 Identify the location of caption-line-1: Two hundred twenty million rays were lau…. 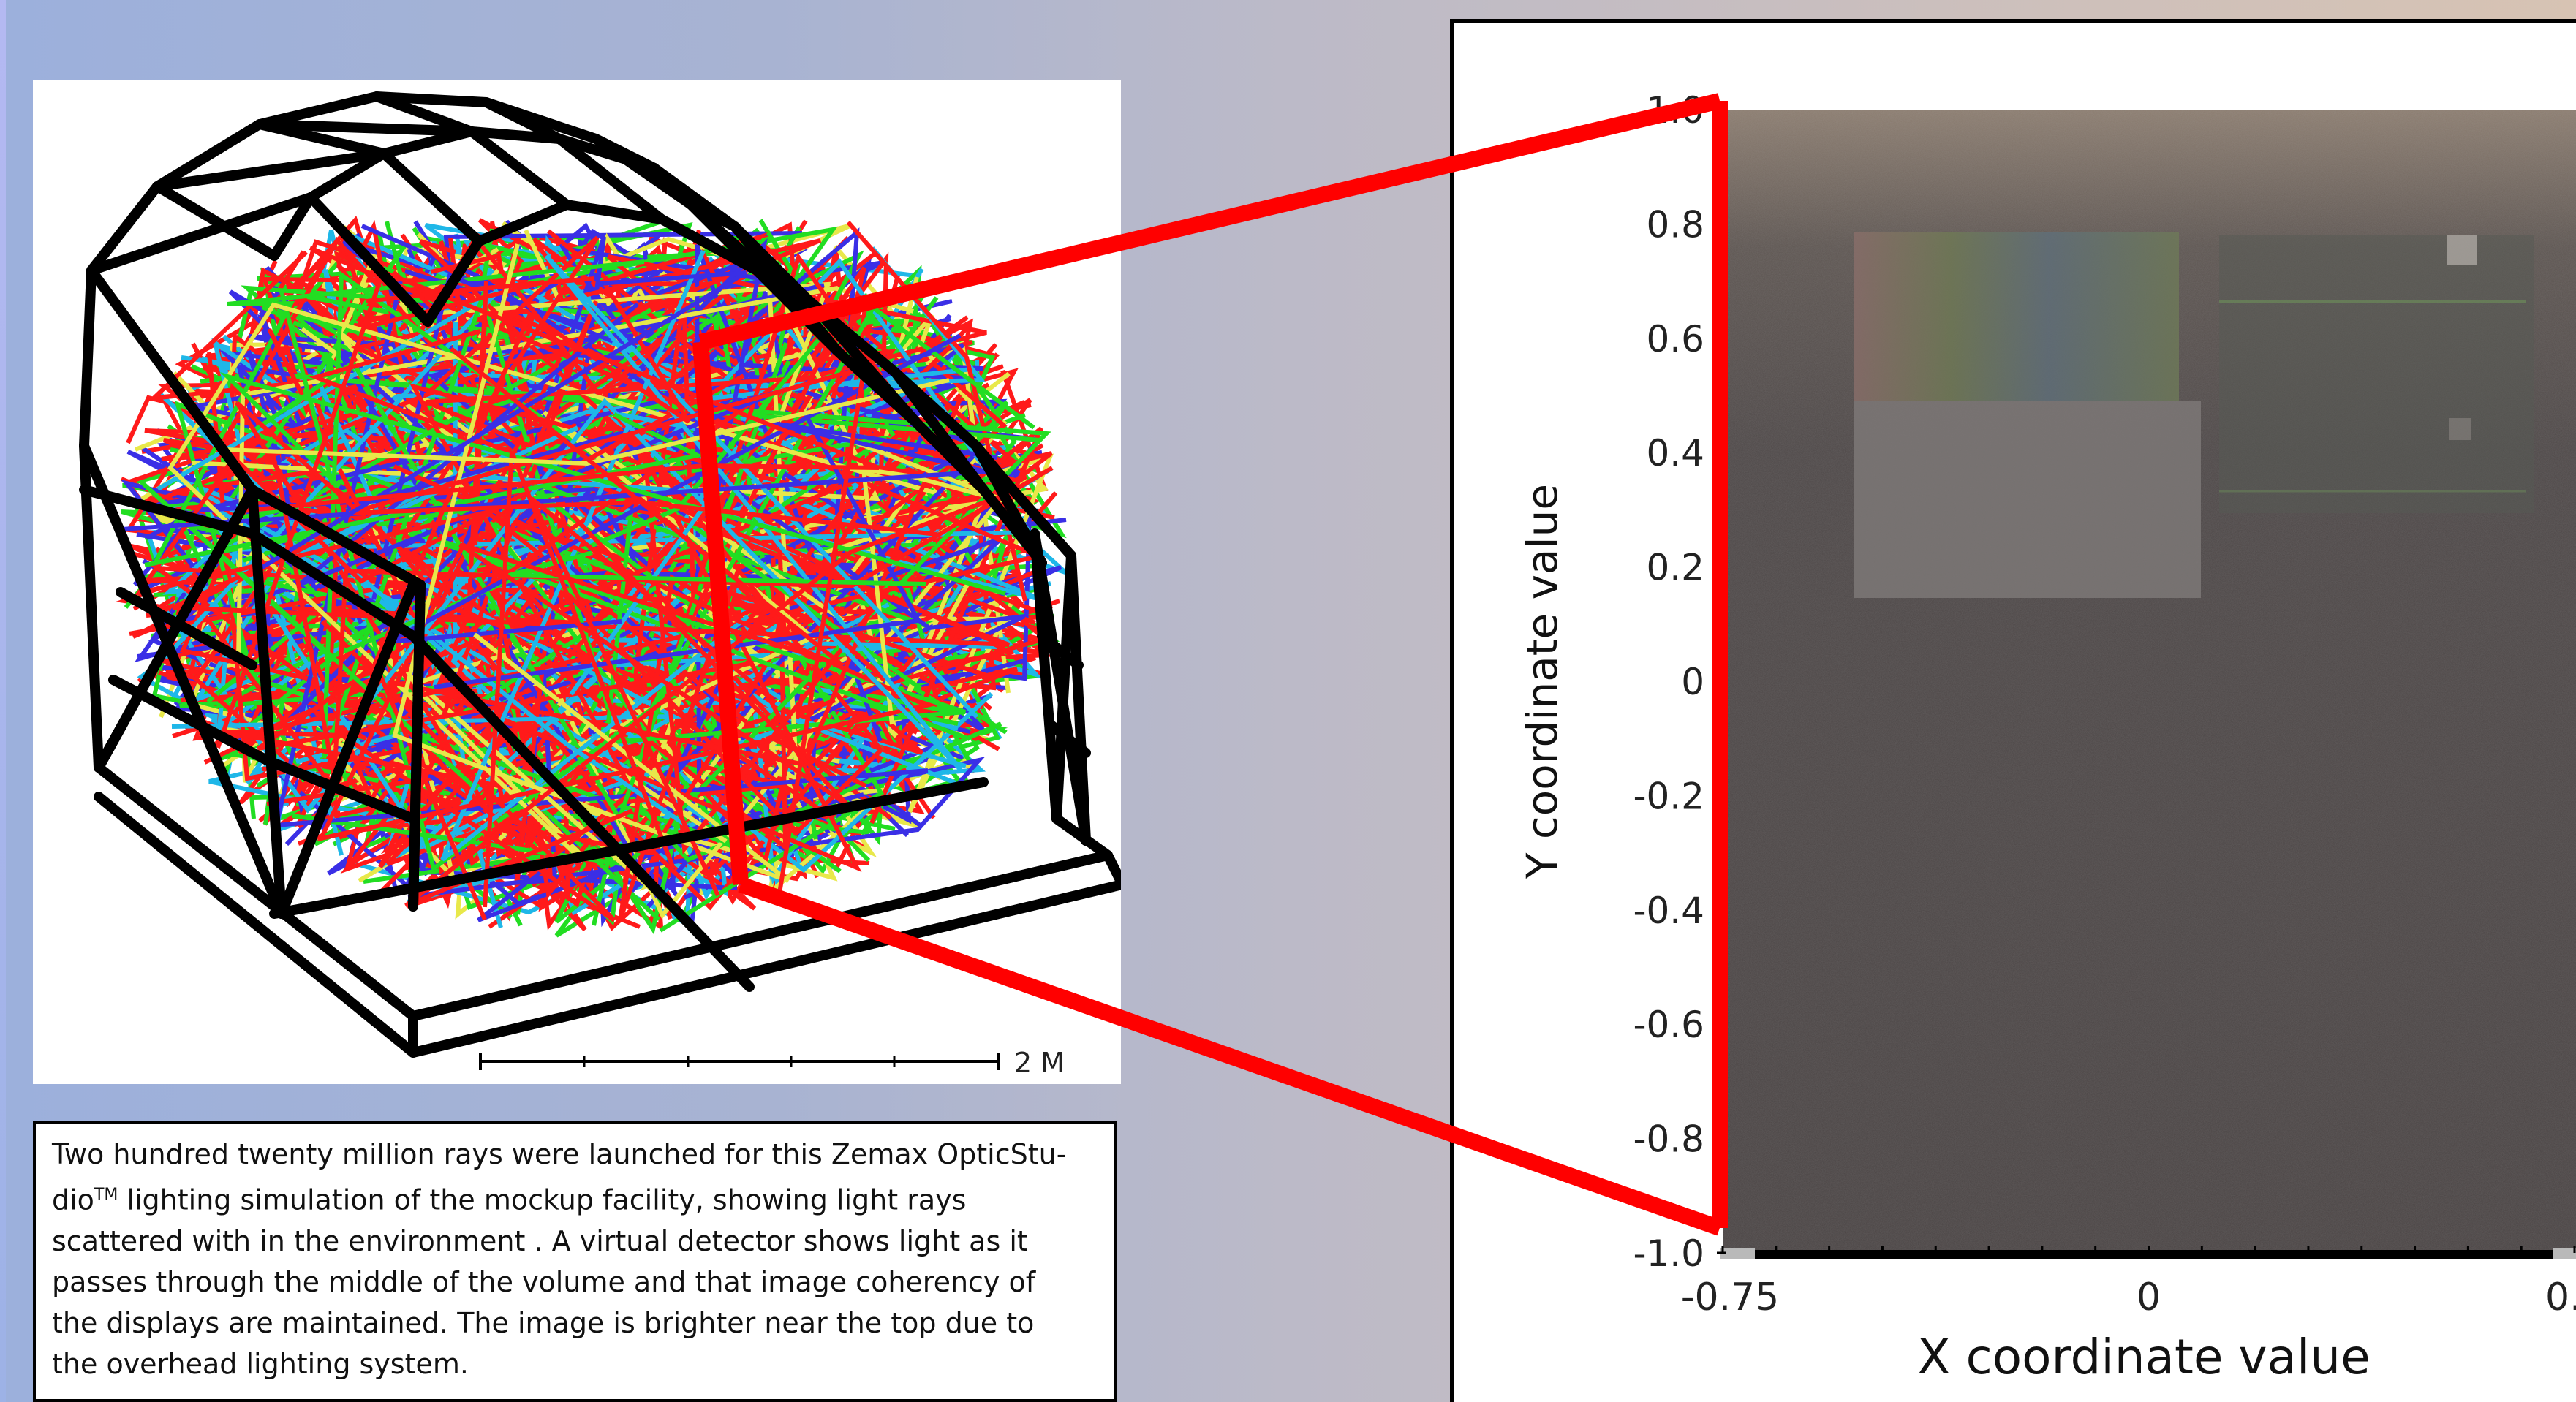
(559, 1154).